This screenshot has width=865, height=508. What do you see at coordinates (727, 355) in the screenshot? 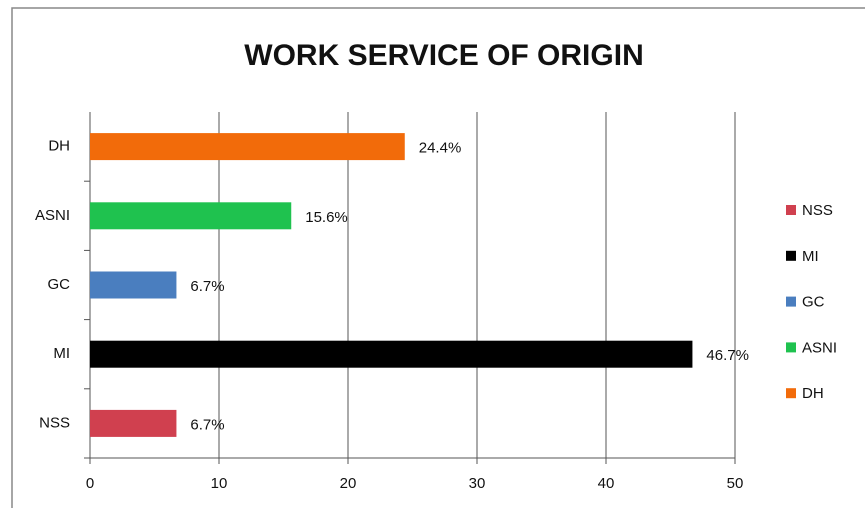
I see `data-label: 46.7%` at bounding box center [727, 355].